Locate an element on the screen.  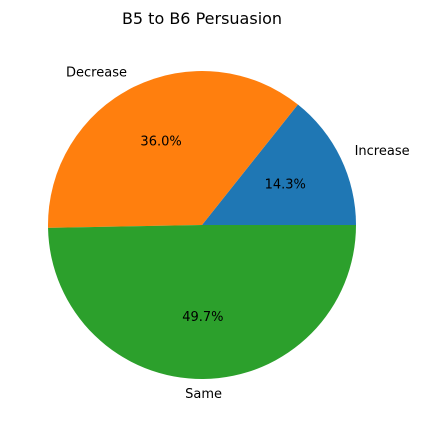
slice-percent-same: 49.7% is located at coordinates (202, 317).